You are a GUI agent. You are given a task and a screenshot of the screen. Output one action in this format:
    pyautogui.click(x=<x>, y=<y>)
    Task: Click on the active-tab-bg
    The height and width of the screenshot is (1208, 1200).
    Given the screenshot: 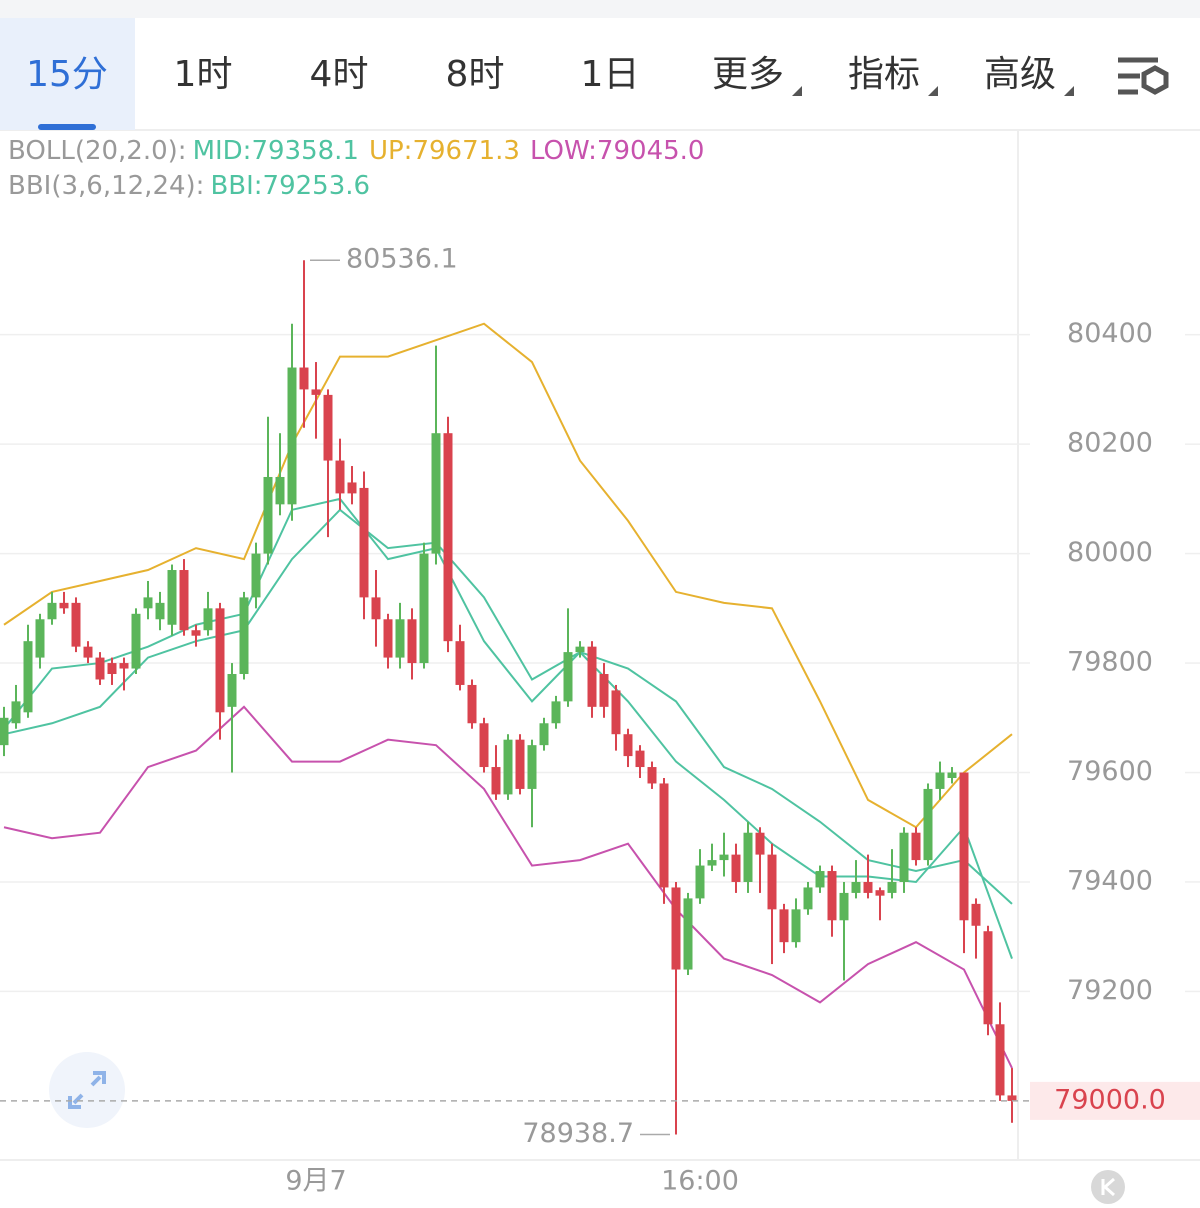 What is the action you would take?
    pyautogui.click(x=67, y=74)
    